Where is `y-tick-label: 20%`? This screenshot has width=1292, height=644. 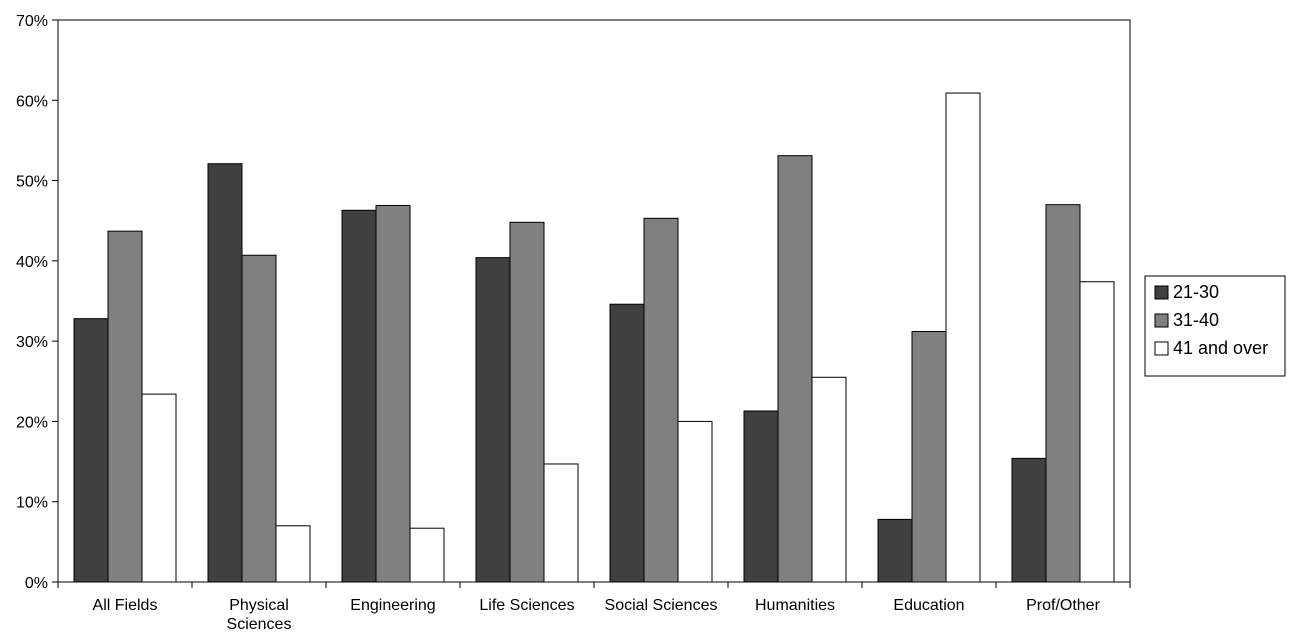 y-tick-label: 20% is located at coordinates (32, 422).